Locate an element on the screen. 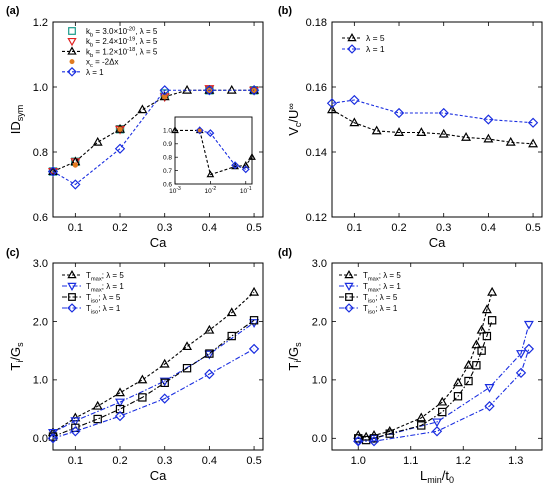 This screenshot has width=550, height=493. panel-d-xtick-label: 1.3 is located at coordinates (515, 461).